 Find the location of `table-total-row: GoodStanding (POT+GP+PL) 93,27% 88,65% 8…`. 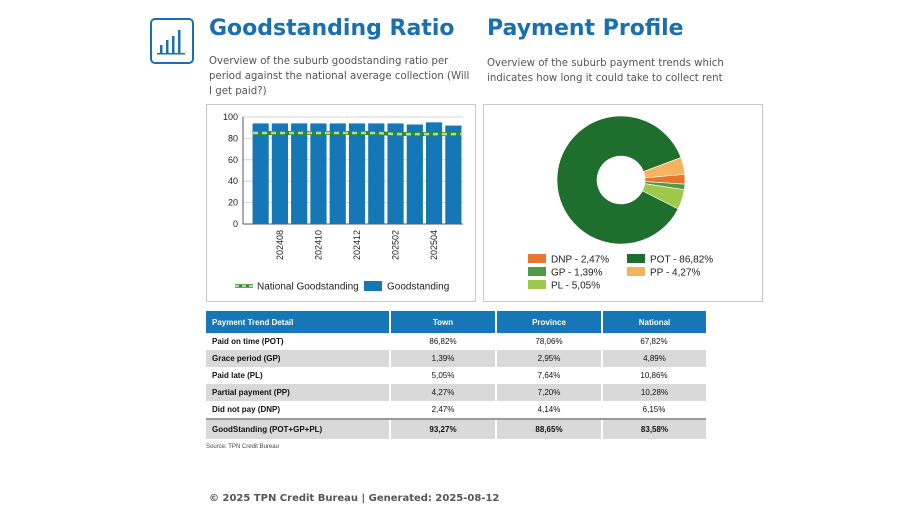

table-total-row: GoodStanding (POT+GP+PL) 93,27% 88,65% 8… is located at coordinates (456, 428).